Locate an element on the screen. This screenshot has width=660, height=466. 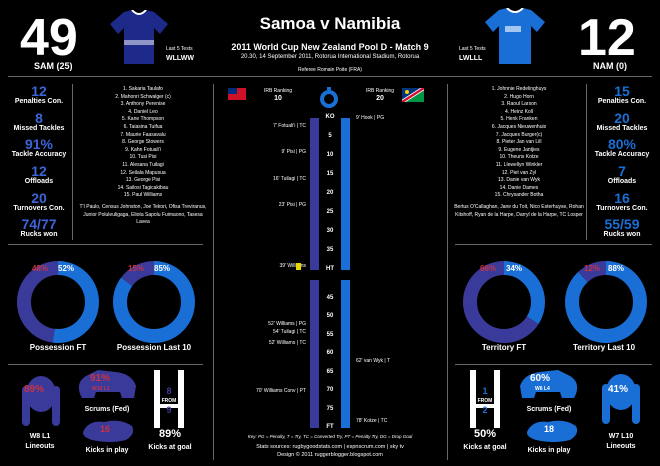
samoa-jersey-icon is located at coordinates (139, 37).